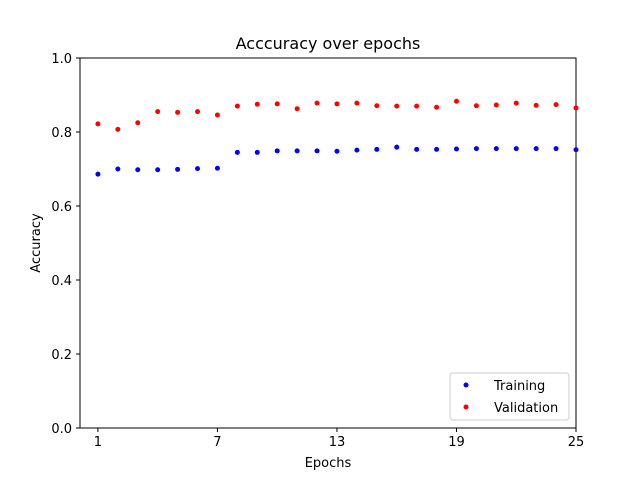 The height and width of the screenshot is (480, 640). I want to click on y-tick-label: 0.0, so click(61, 429).